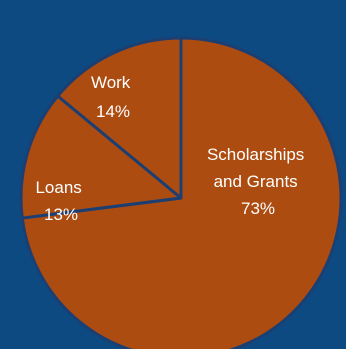 The height and width of the screenshot is (349, 346). What do you see at coordinates (258, 181) in the screenshot?
I see `slice-label-scholarships-and-grants: Scholarships and Grants 73%` at bounding box center [258, 181].